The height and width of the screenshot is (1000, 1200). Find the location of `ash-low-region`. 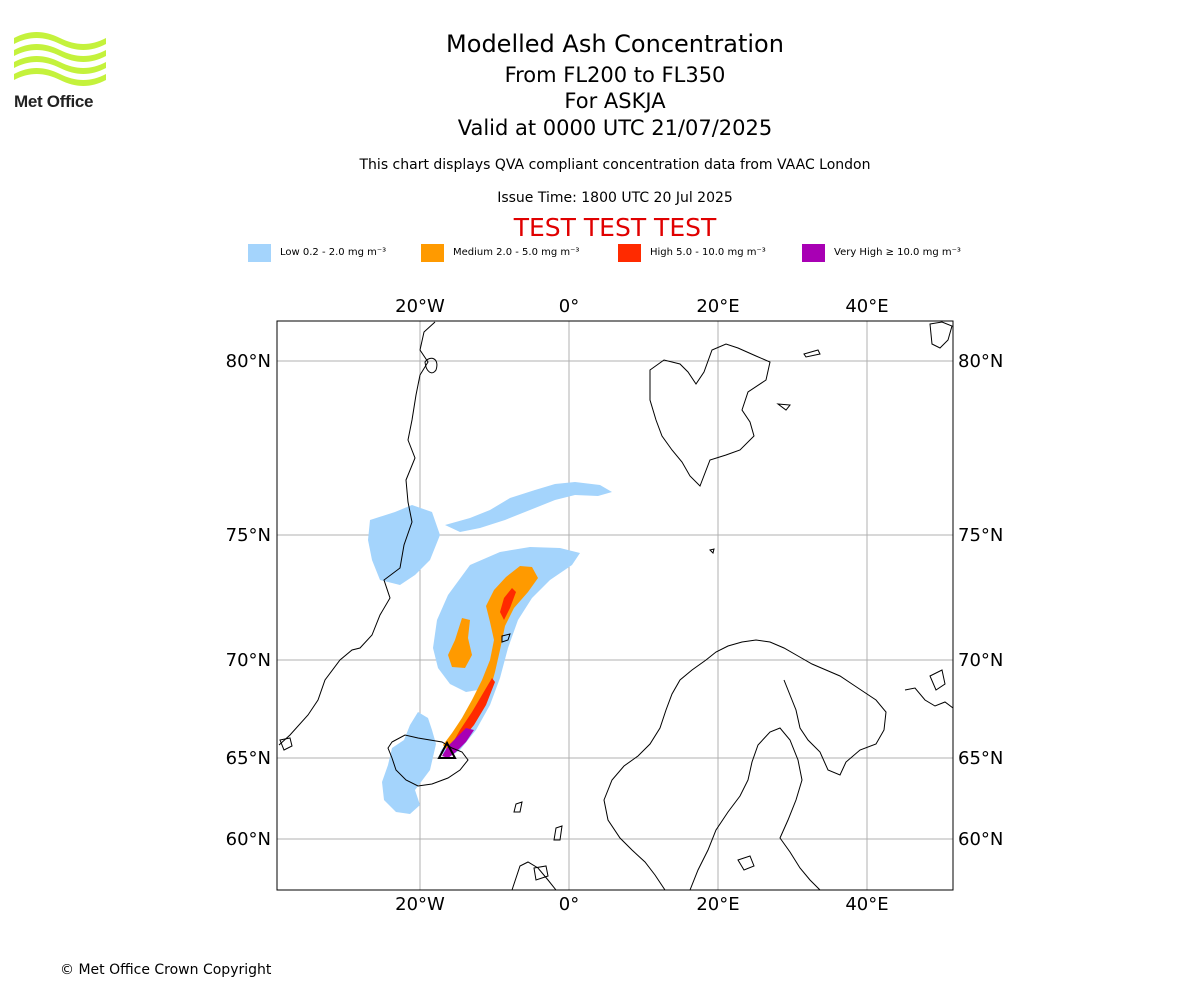

ash-low-region is located at coordinates (490, 648).